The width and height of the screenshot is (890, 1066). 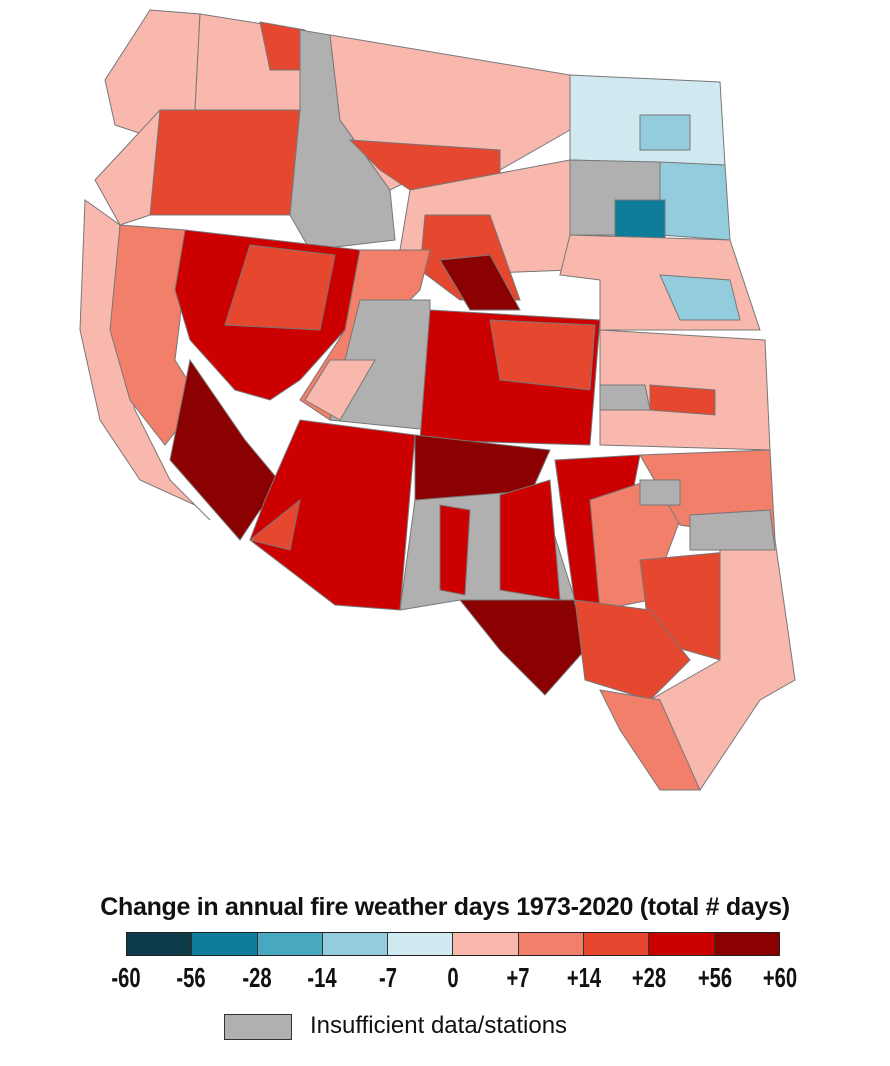 What do you see at coordinates (780, 977) in the screenshot?
I see `legend-tick-label: +60` at bounding box center [780, 977].